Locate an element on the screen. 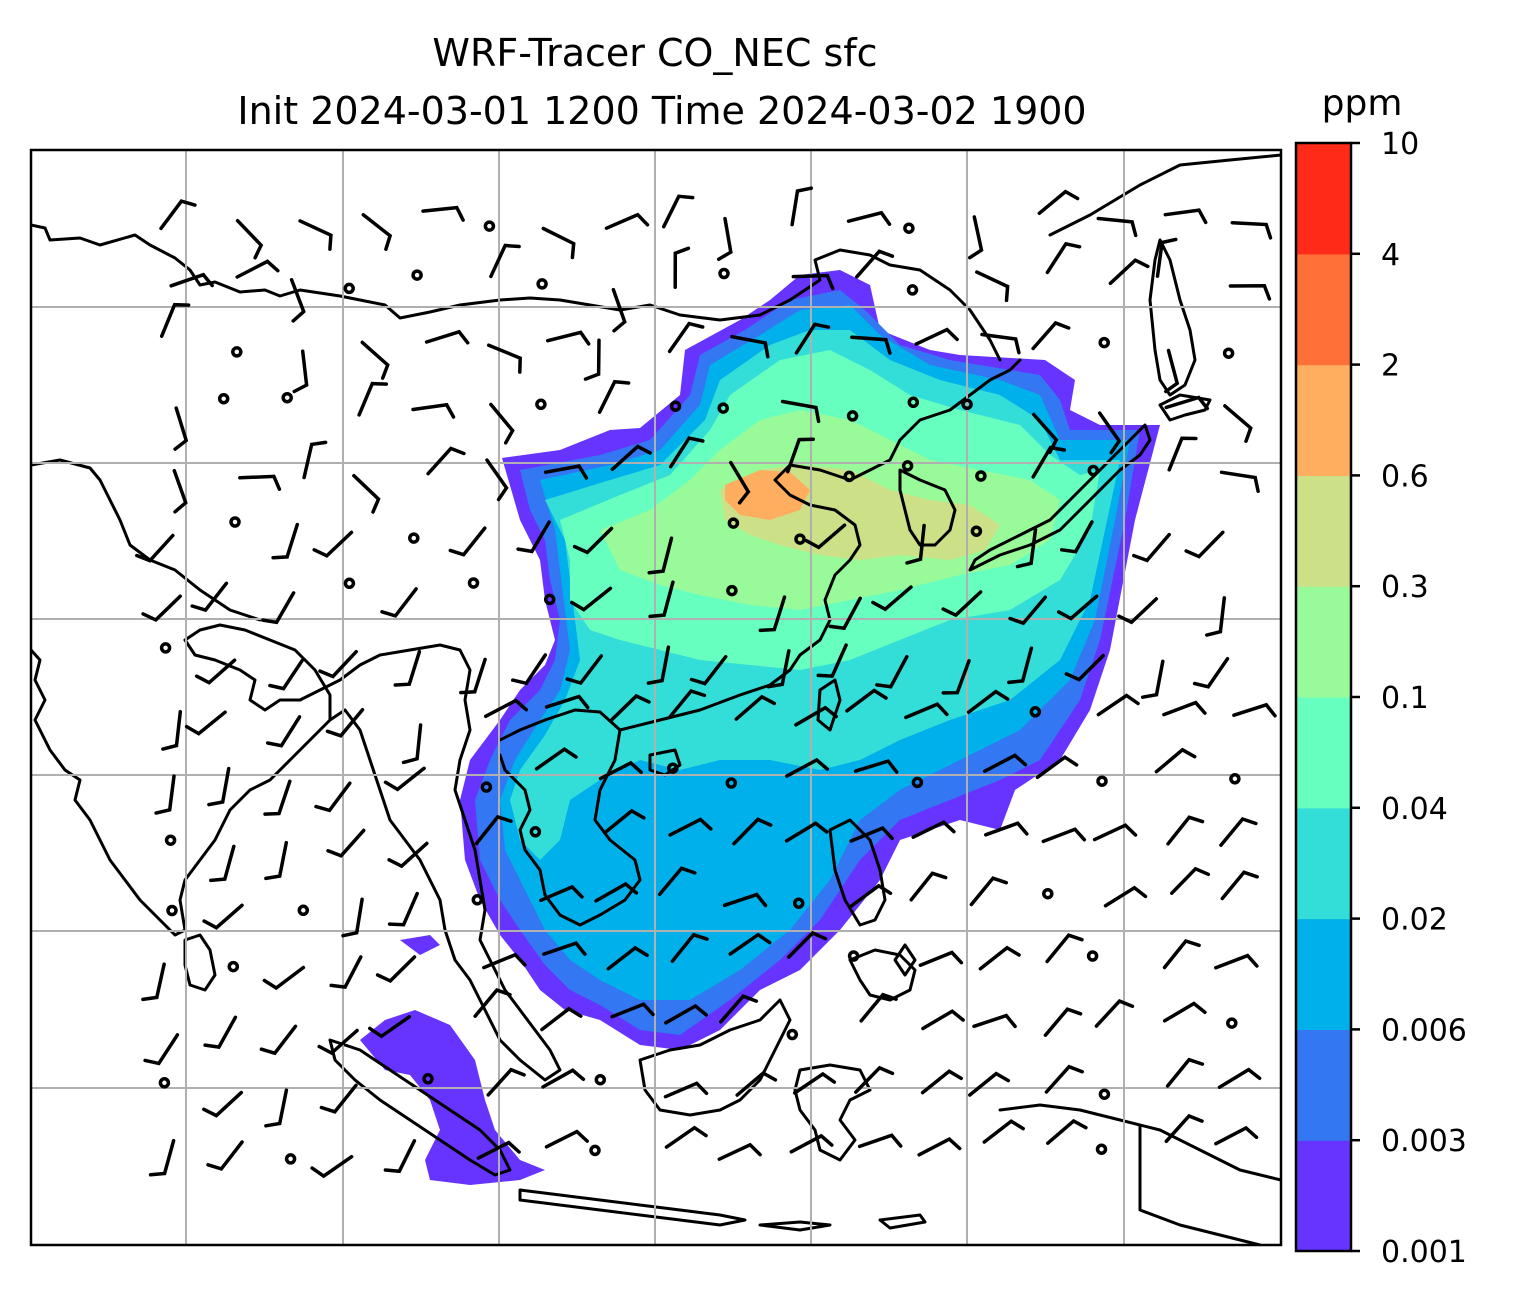 The width and height of the screenshot is (1528, 1306). colorbar-tick-label: 2 is located at coordinates (1390, 366).